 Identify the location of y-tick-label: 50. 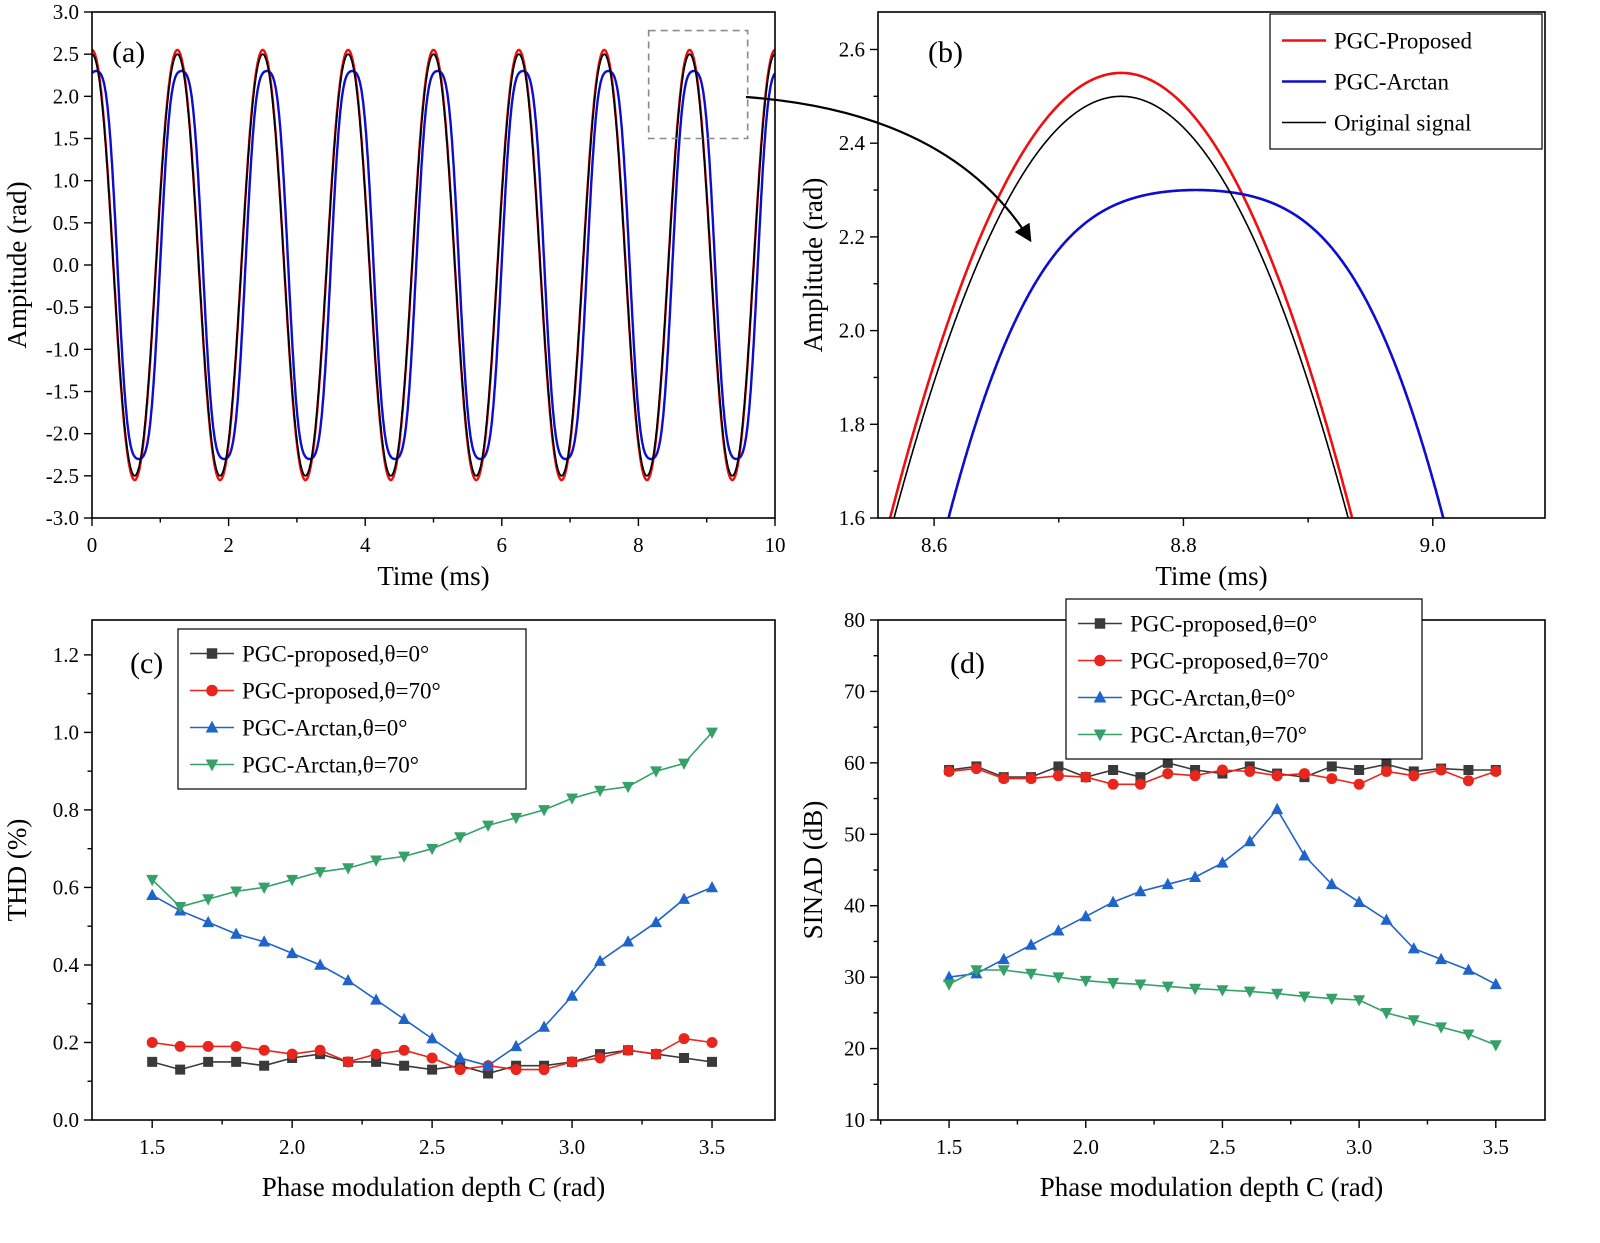
(854, 834).